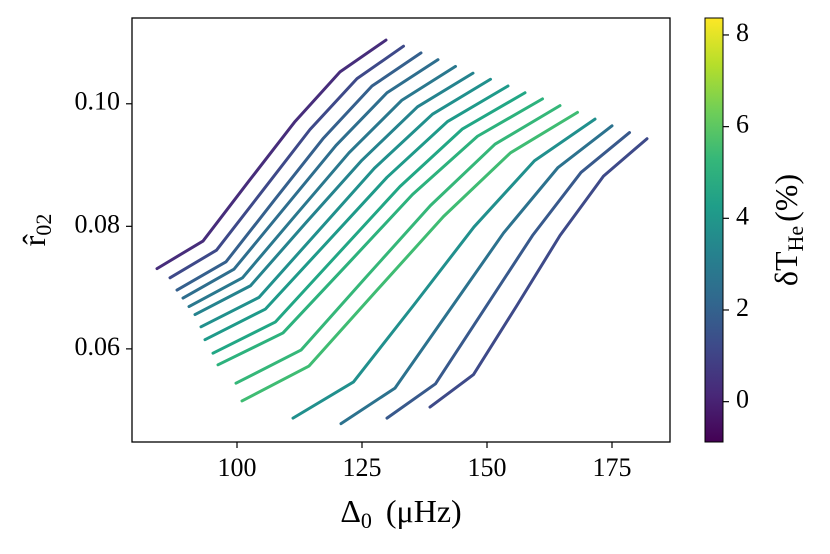  I want to click on x-label-subscript: 0, so click(366, 520).